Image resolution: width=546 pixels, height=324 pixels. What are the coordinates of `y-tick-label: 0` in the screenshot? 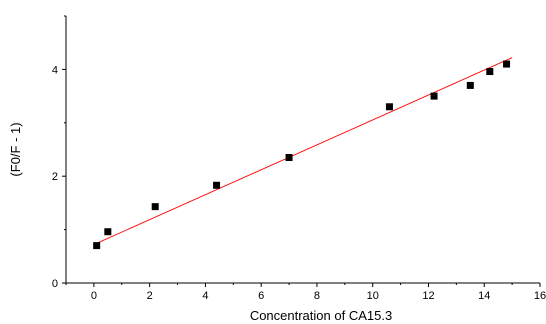 It's located at (55, 284).